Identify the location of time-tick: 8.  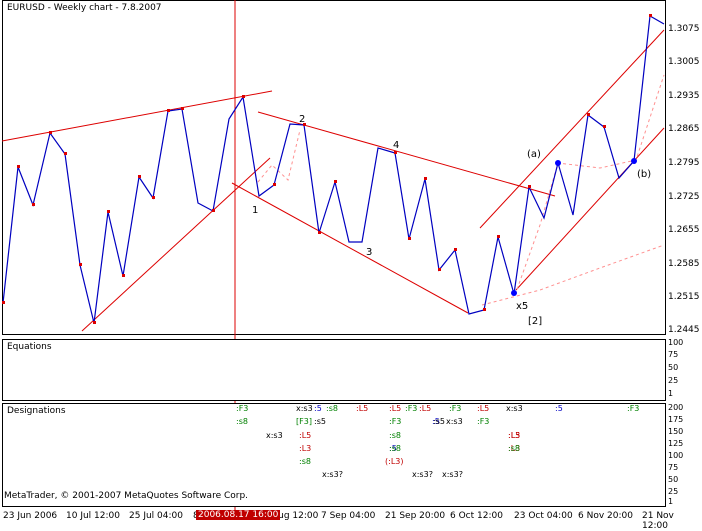
(196, 516).